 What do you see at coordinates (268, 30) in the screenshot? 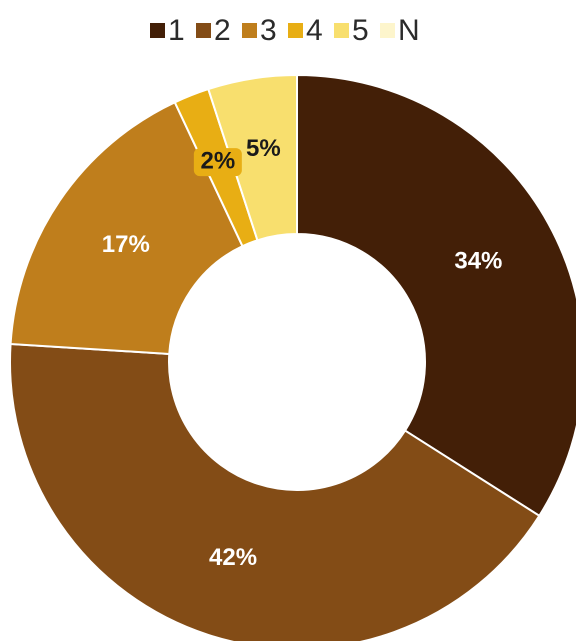
I see `legend-label: 3` at bounding box center [268, 30].